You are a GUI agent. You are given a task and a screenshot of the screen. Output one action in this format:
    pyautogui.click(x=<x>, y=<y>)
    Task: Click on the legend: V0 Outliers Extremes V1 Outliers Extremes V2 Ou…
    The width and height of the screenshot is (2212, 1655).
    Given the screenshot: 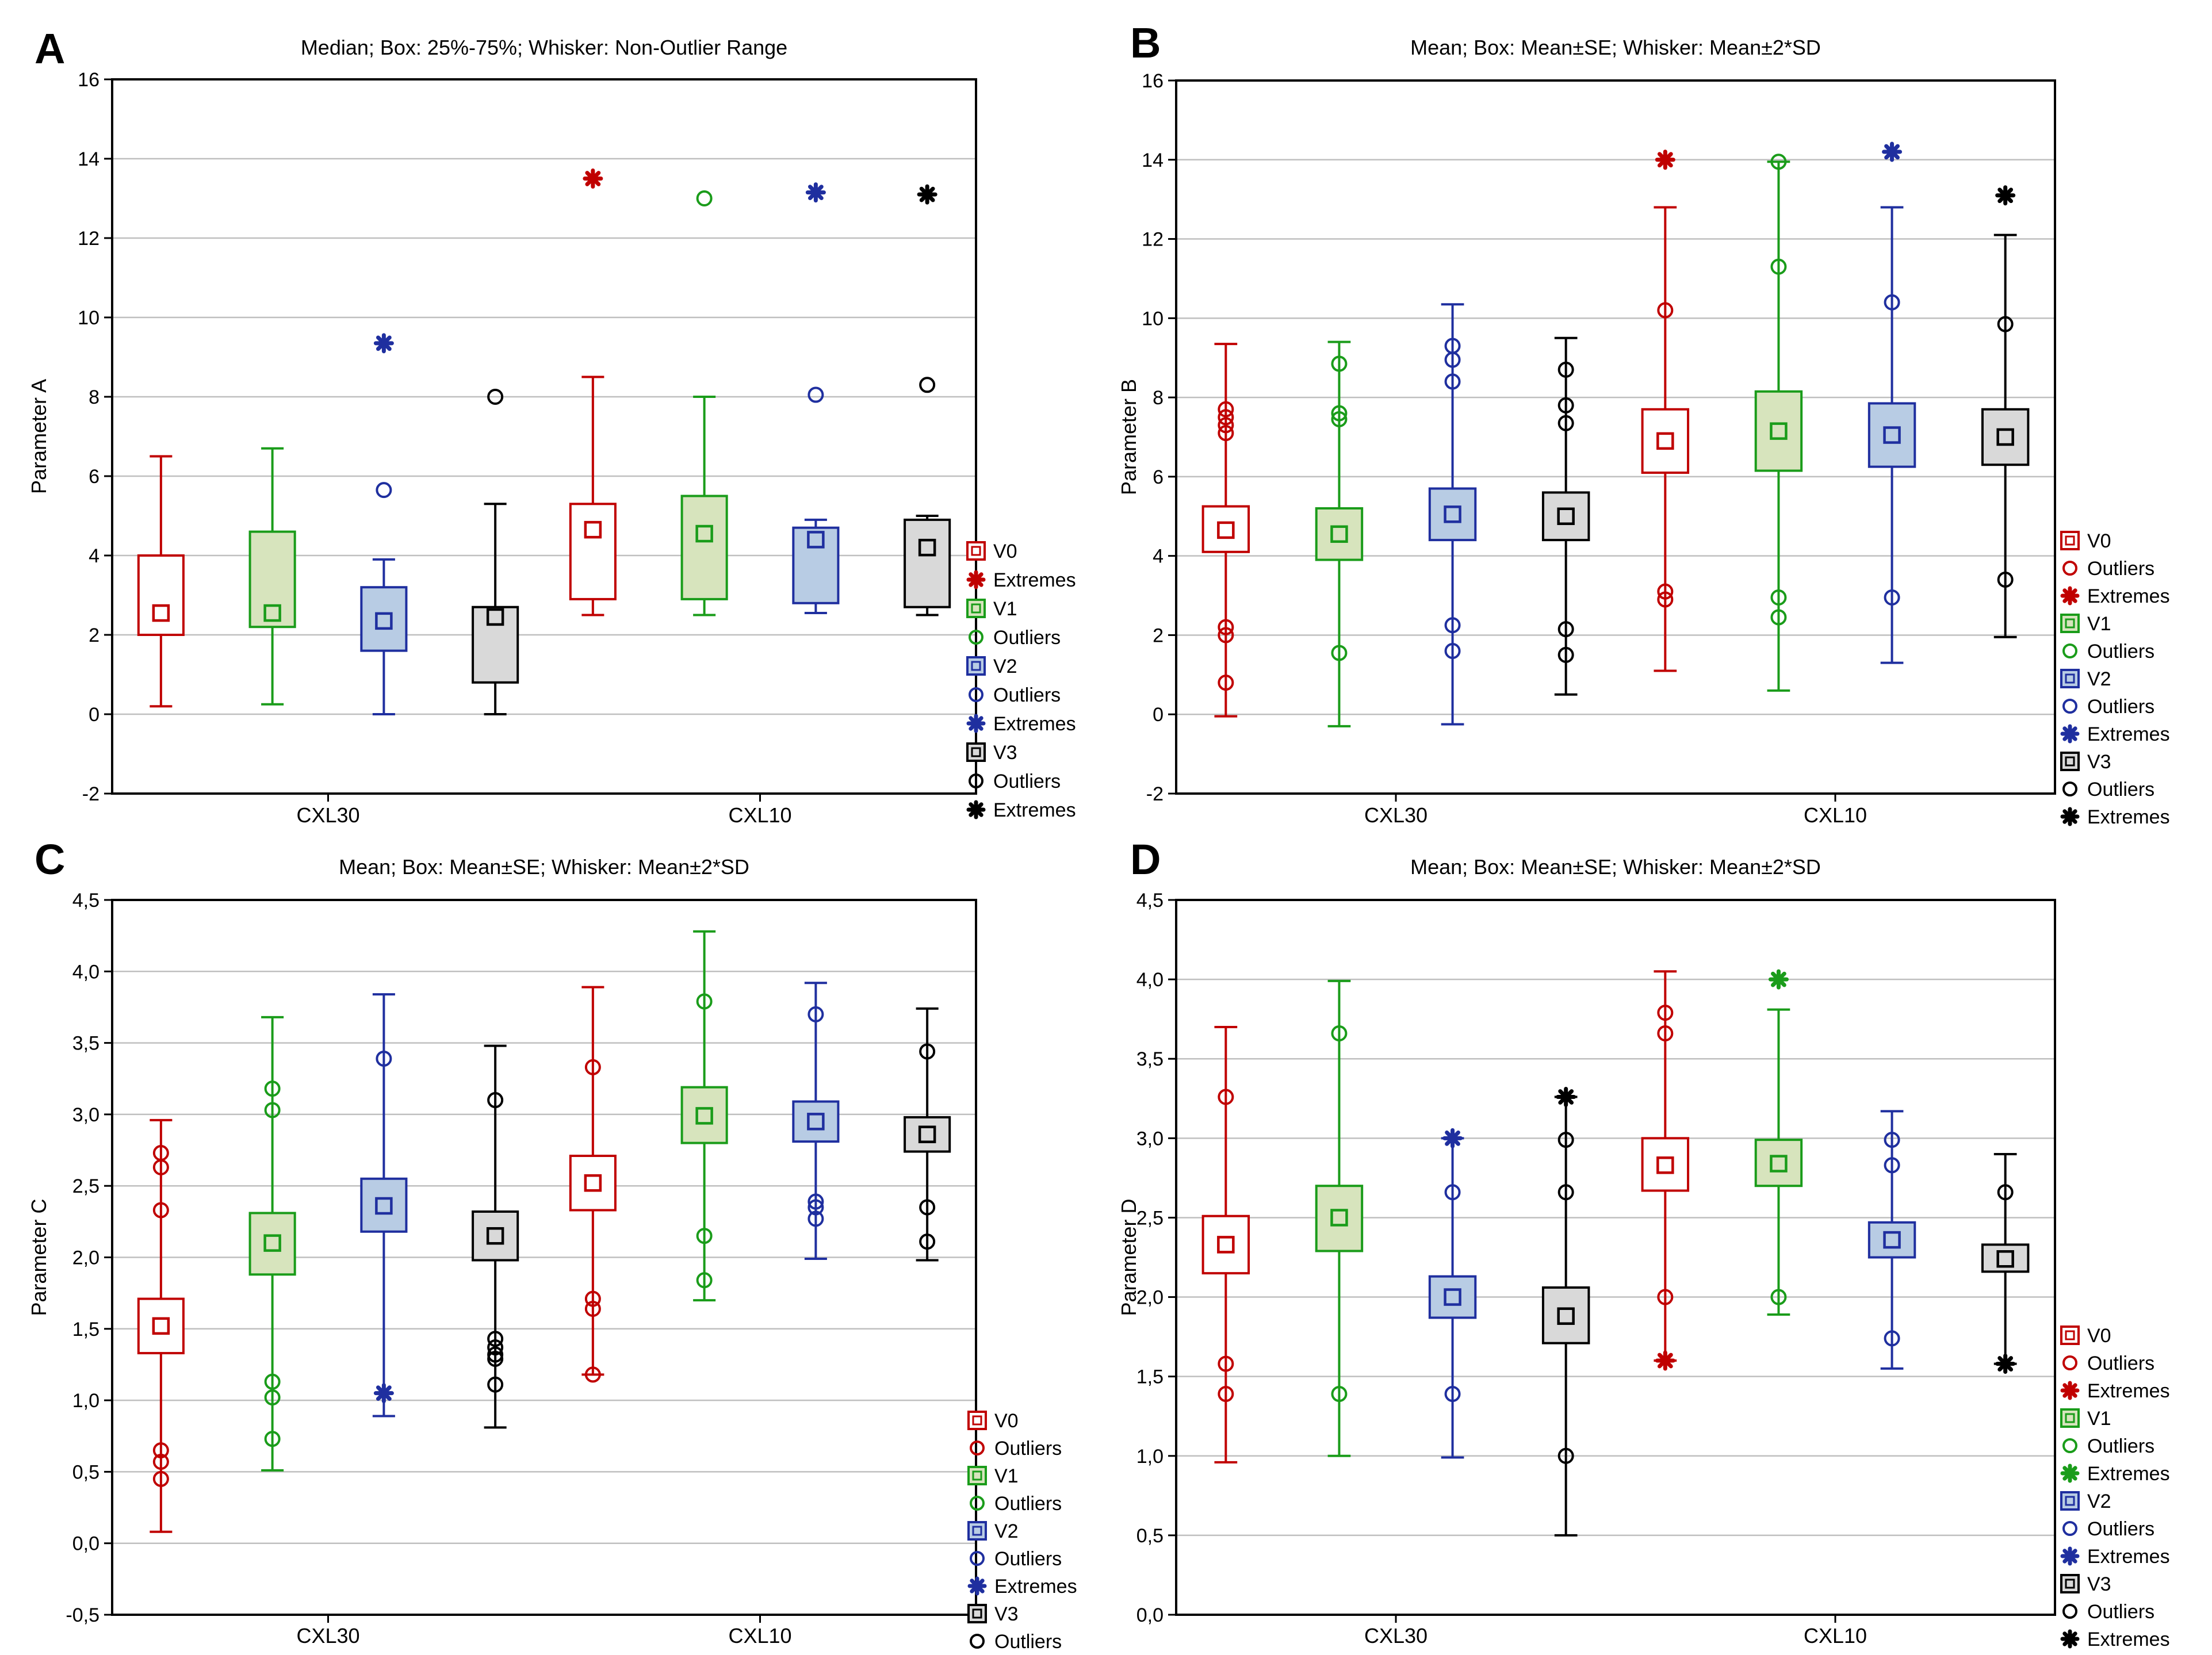 What is the action you would take?
    pyautogui.click(x=2115, y=1487)
    